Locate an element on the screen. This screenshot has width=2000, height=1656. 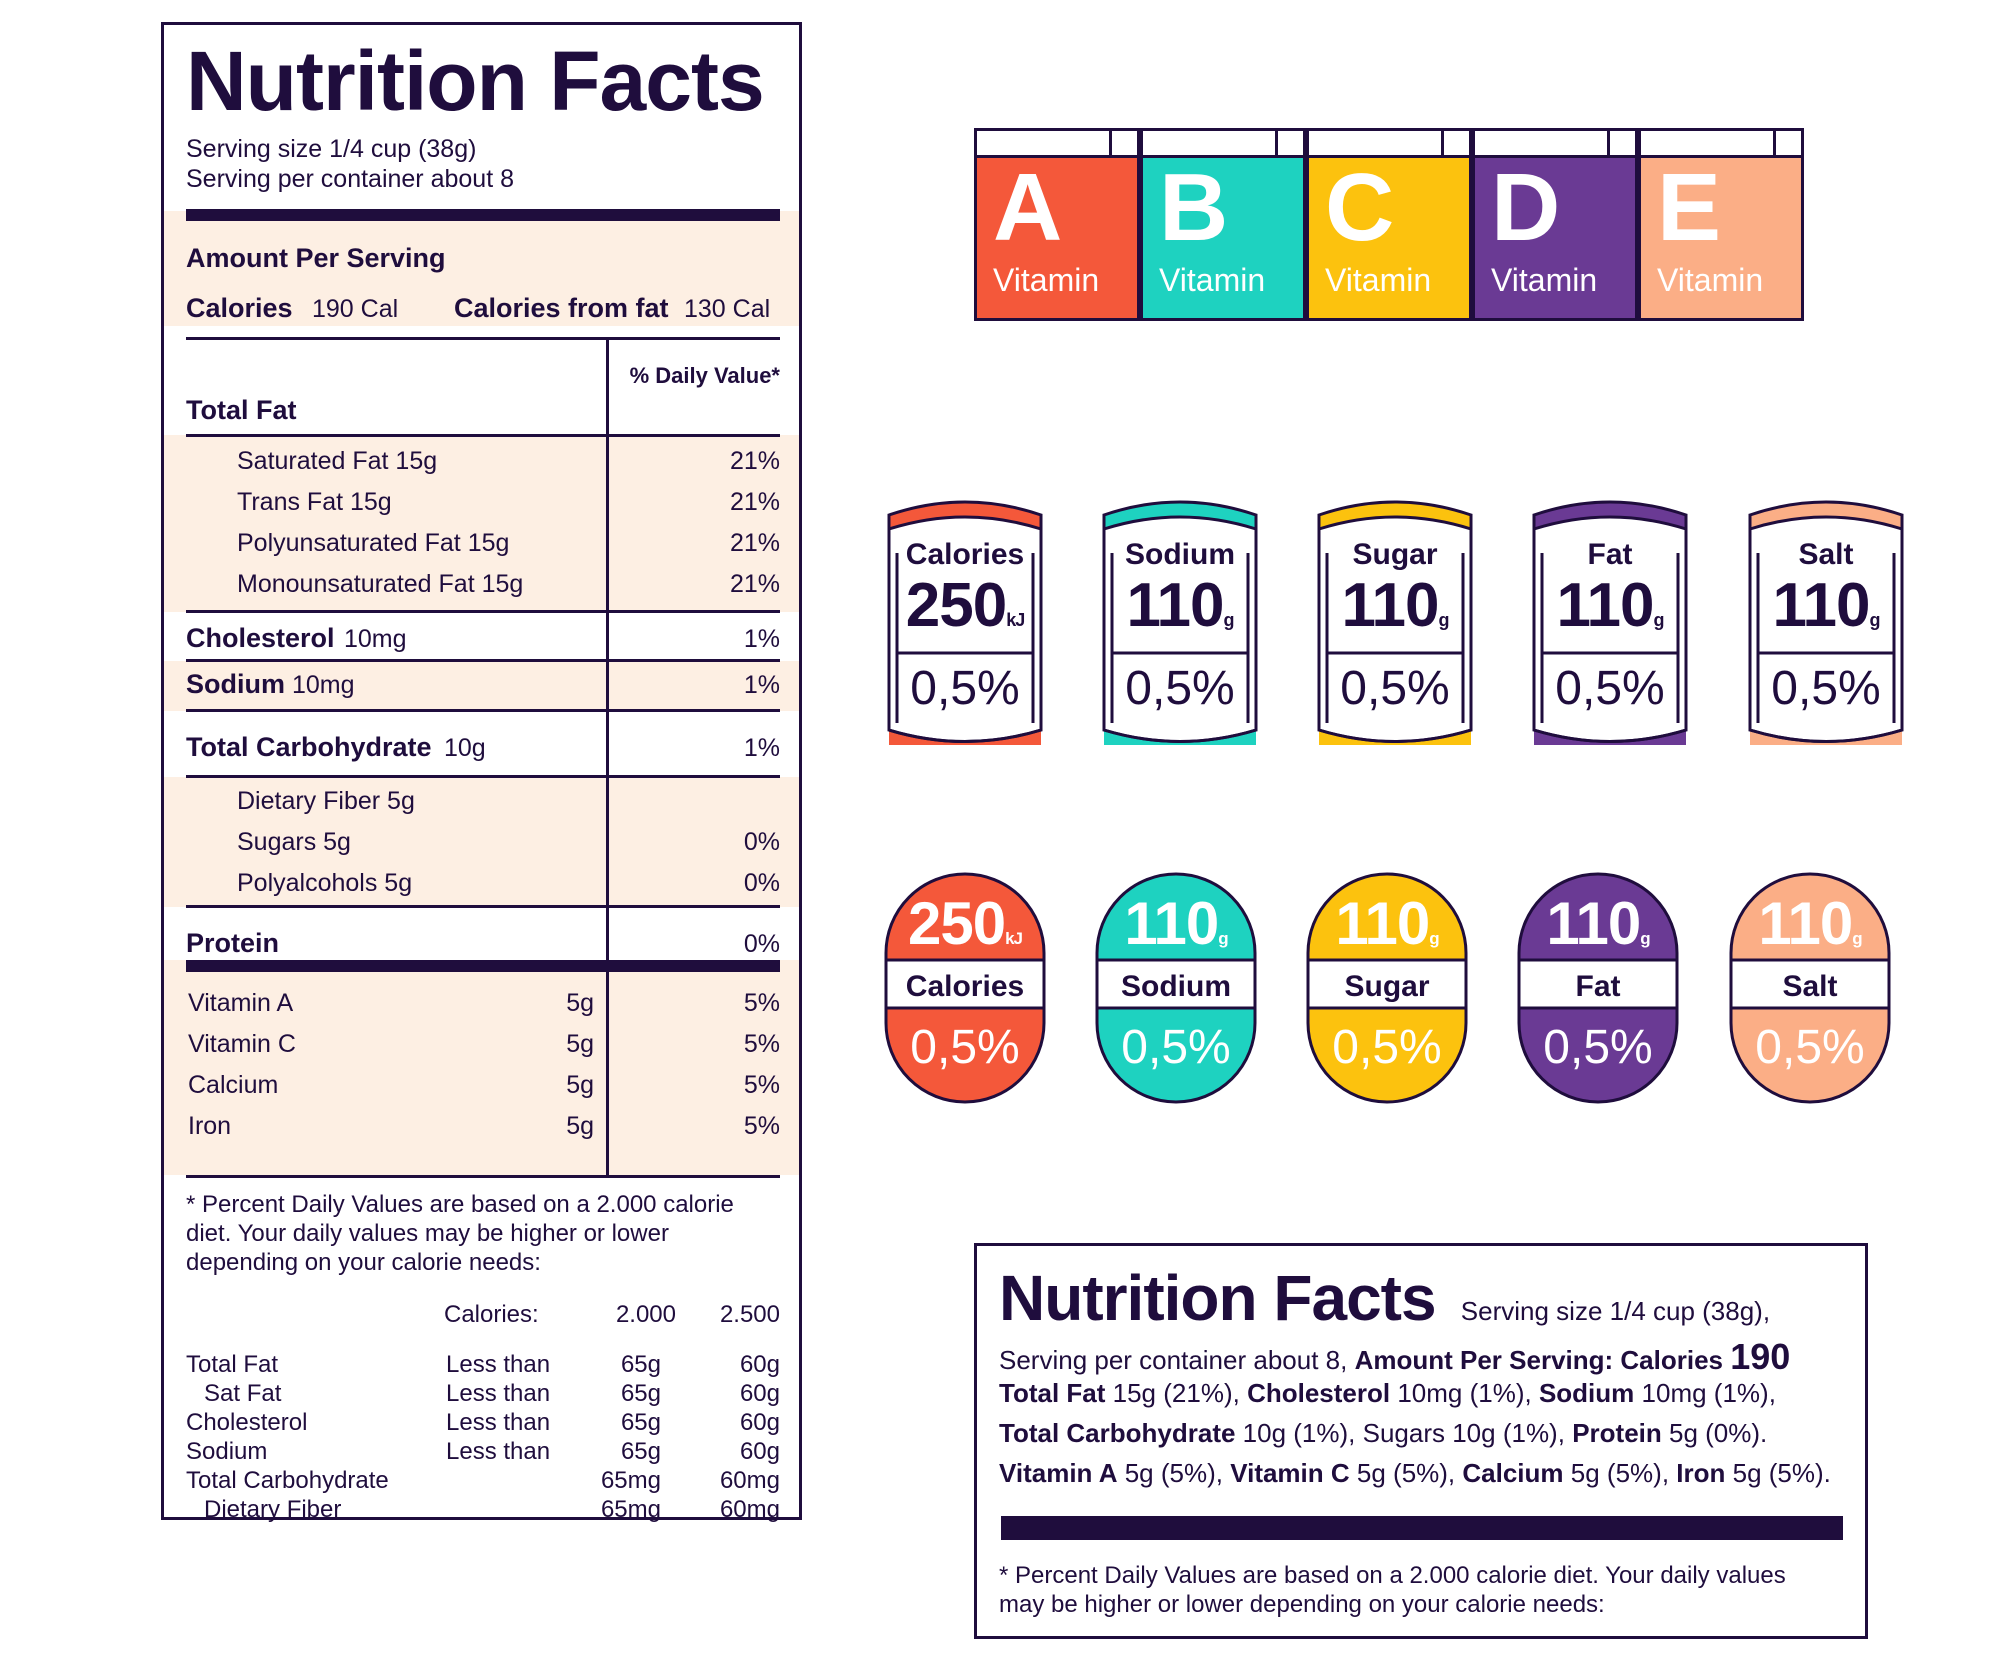
rect-badge-fat: Fat 110g 0,5% is located at coordinates (1610, 620).